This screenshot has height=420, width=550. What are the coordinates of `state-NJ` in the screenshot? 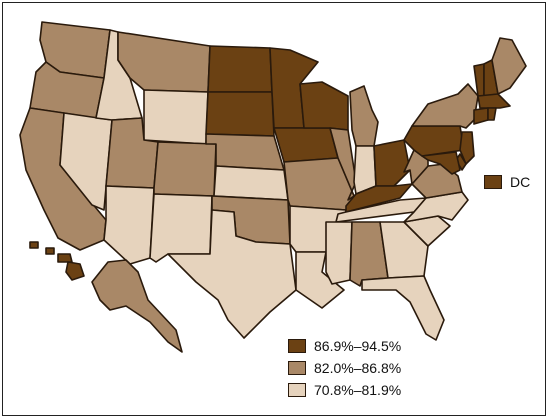 It's located at (467, 148).